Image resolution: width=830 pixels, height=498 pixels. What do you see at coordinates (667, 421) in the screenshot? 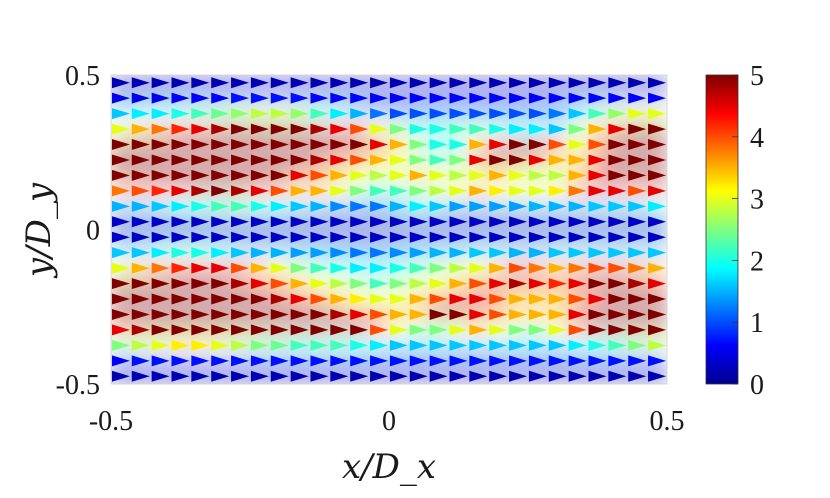
I see `x-tick-label: 0.5` at bounding box center [667, 421].